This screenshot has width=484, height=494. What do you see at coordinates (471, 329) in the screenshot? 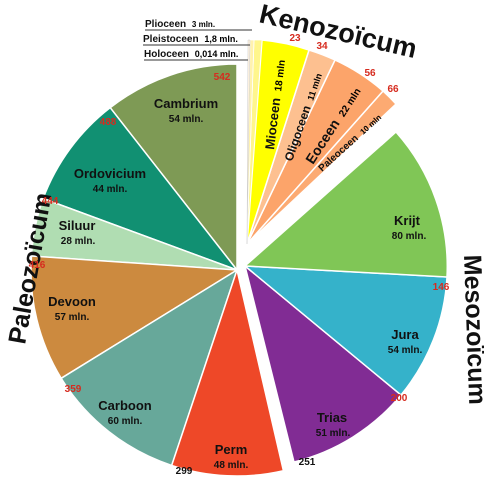
I see `era-label-mesozoicum: Mesozoïcum` at bounding box center [471, 329].